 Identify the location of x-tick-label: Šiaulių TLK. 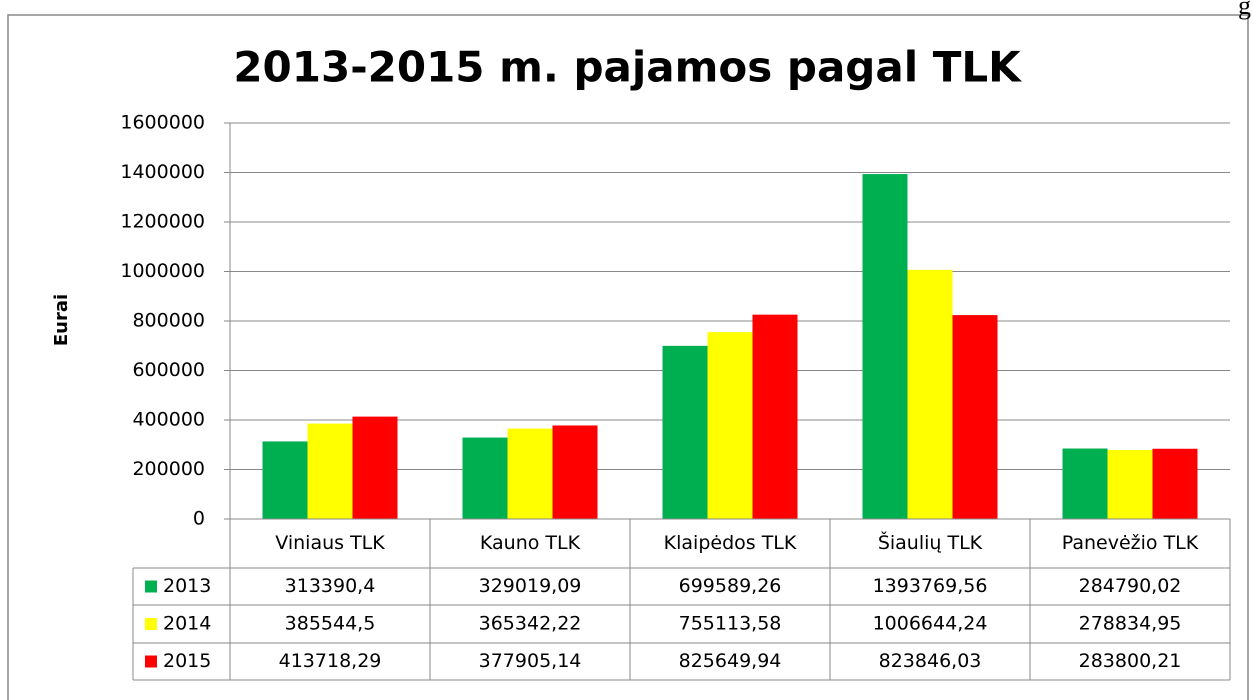
(930, 542).